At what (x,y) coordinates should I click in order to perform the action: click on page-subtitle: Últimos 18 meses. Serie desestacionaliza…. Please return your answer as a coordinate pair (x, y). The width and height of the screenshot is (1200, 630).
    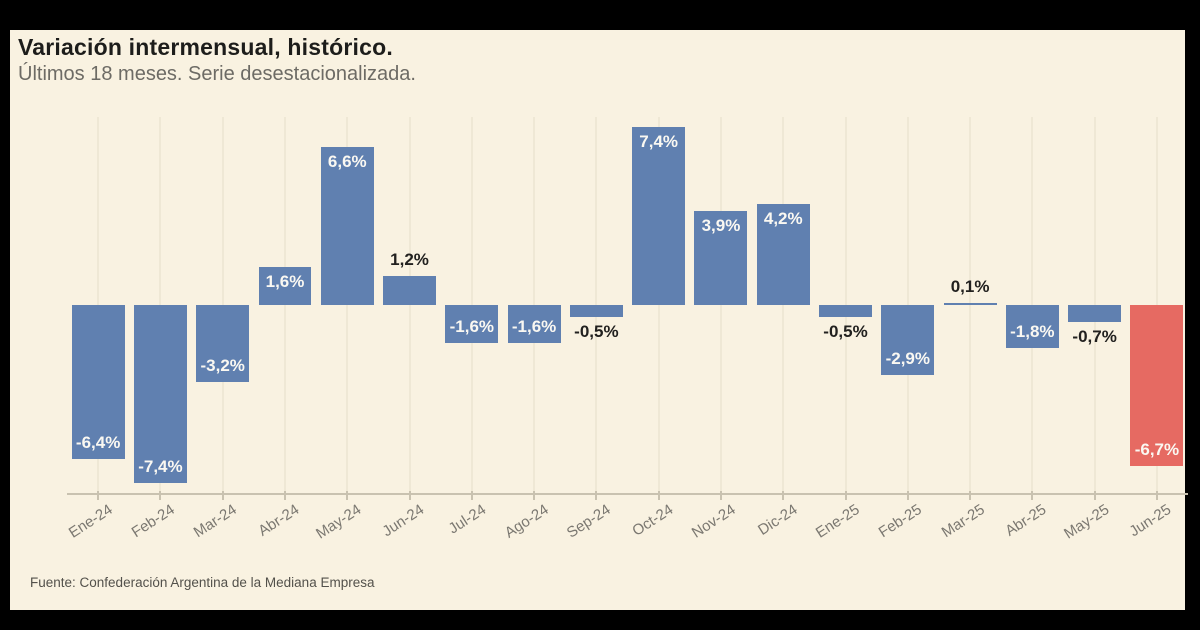
    Looking at the image, I should click on (217, 74).